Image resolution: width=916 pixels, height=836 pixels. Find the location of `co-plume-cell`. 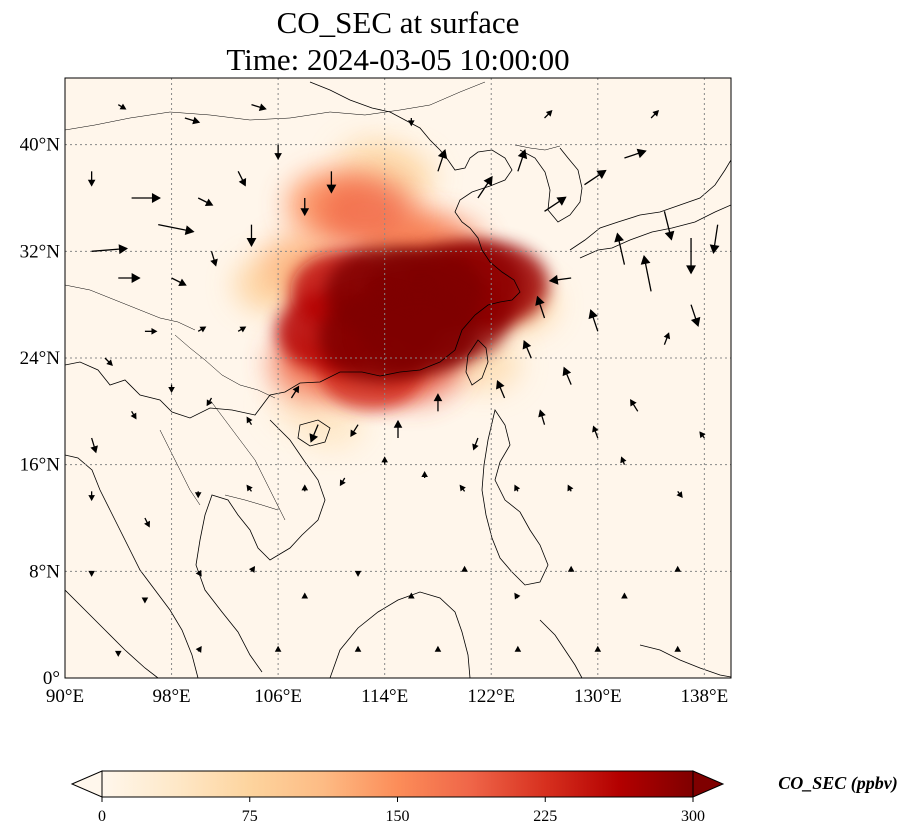

co-plume-cell is located at coordinates (418, 331).